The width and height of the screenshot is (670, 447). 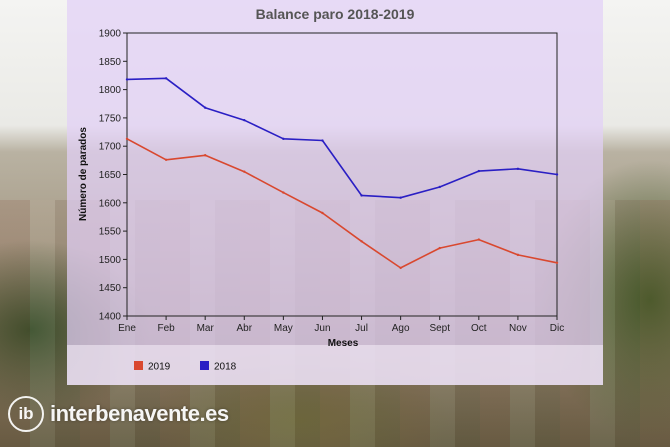 I want to click on y-tick-label: 1900, so click(x=110, y=34).